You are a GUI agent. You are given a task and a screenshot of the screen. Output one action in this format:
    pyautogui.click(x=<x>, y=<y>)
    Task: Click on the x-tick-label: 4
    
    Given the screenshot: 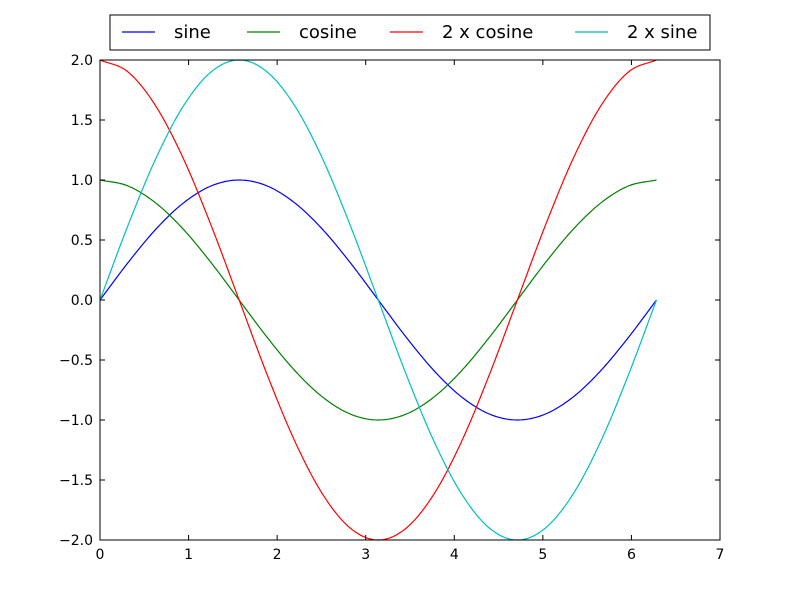 What is the action you would take?
    pyautogui.click(x=454, y=555)
    